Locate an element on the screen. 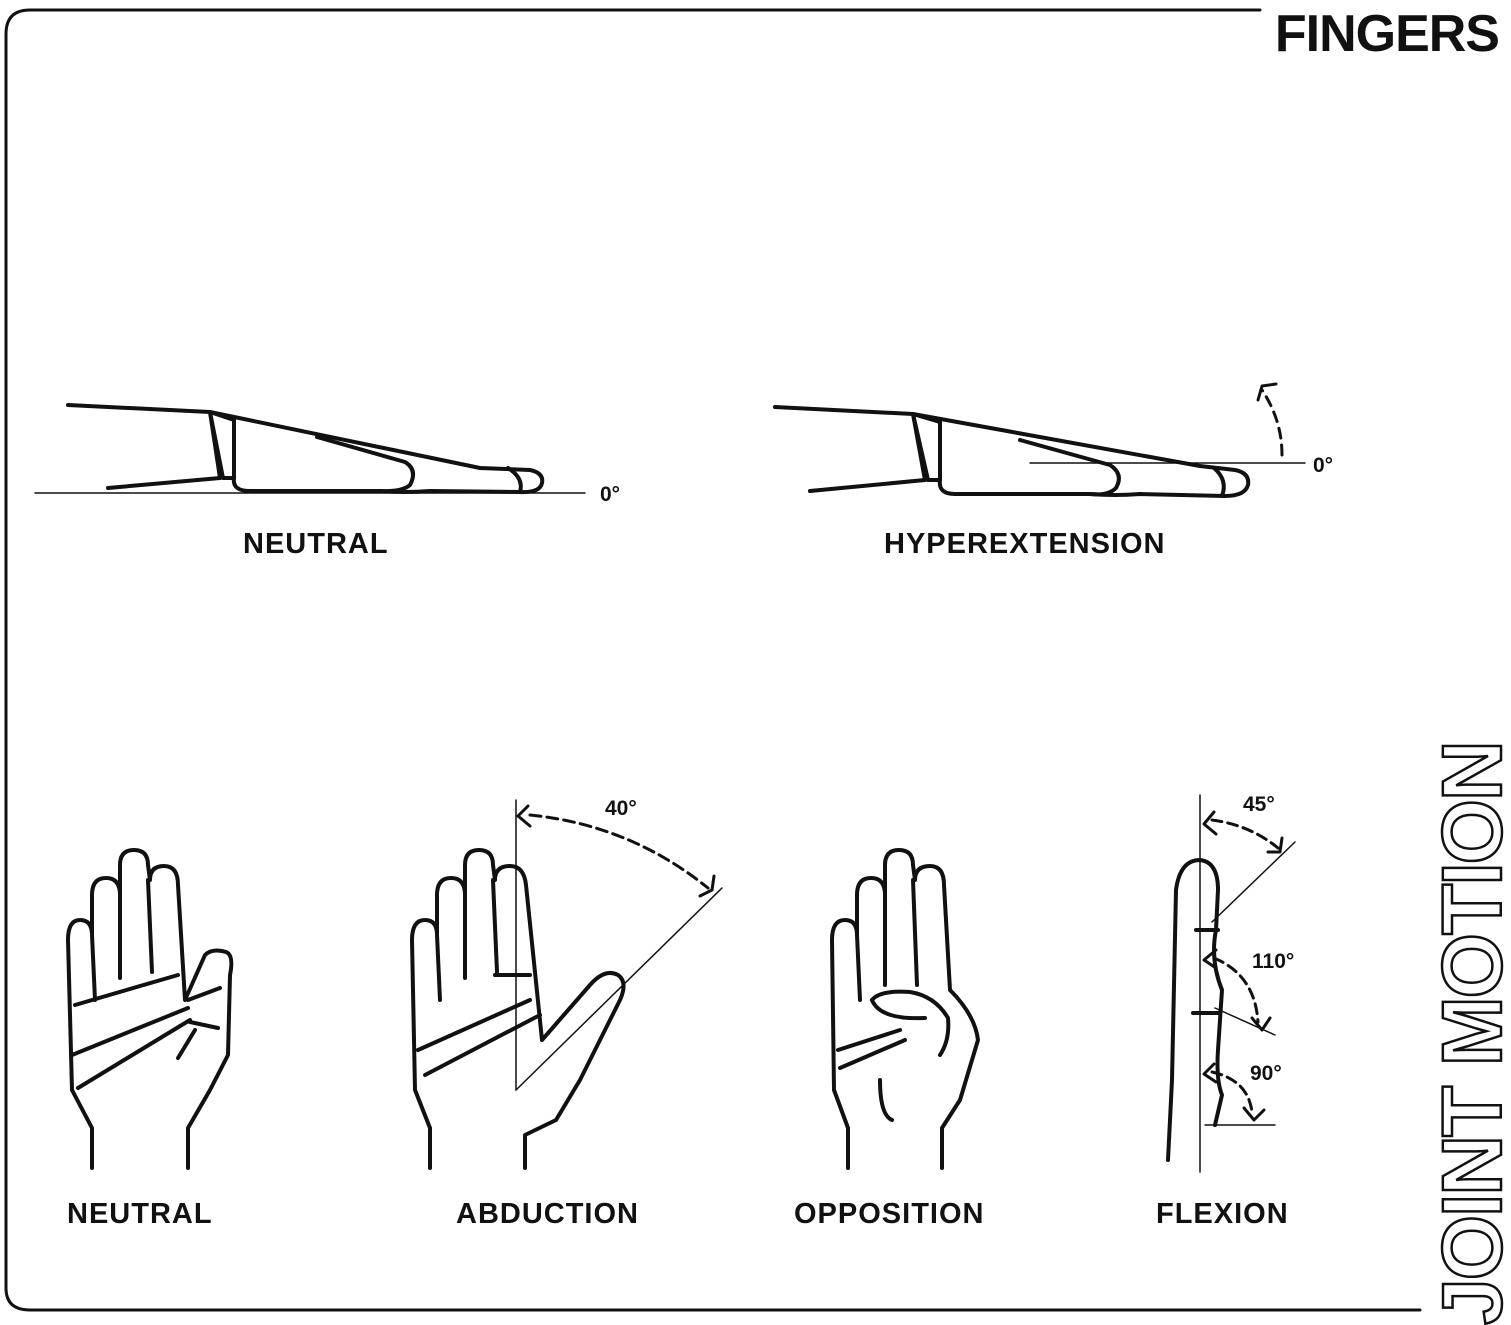  finger-flexion is located at coordinates (1231, 983).